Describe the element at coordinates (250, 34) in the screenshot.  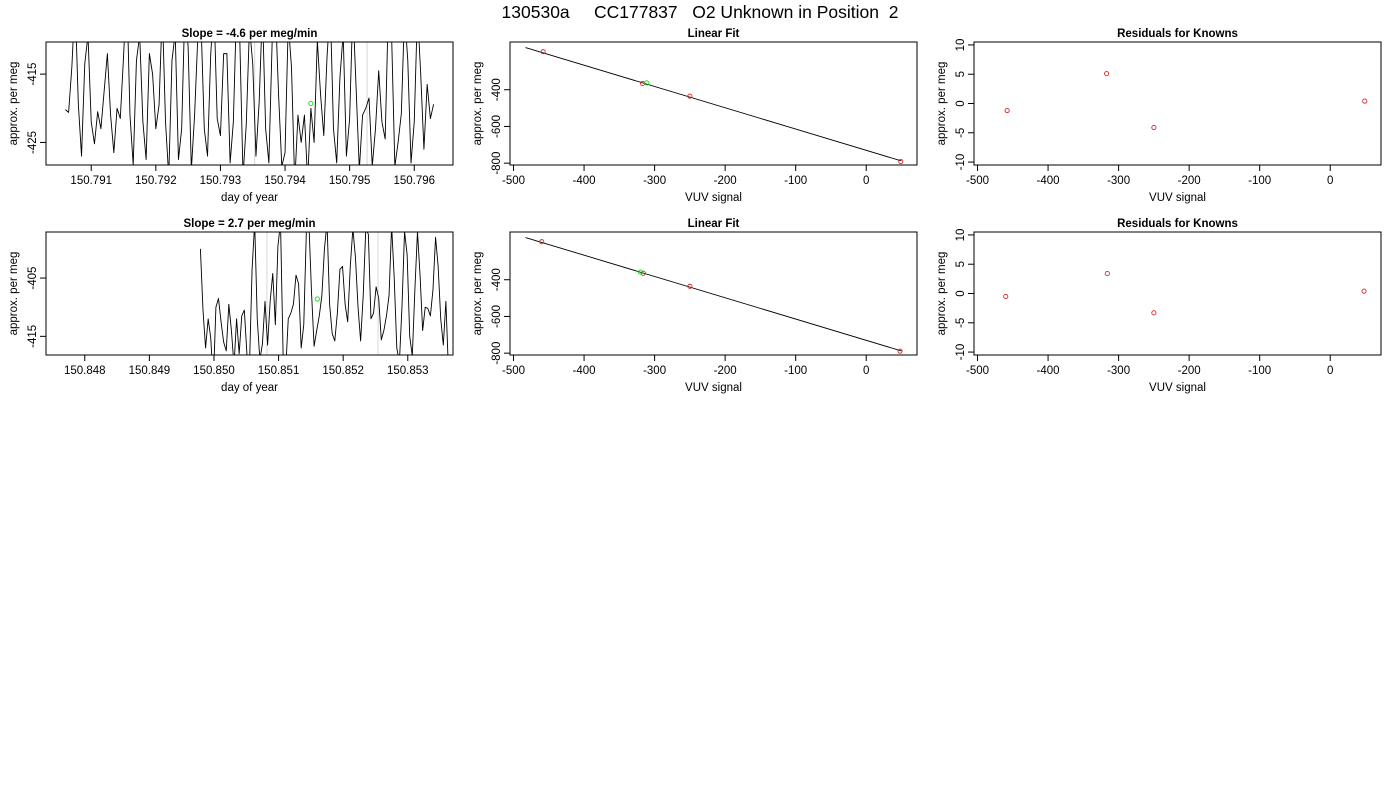
I see `chart-title: Slope = -4.6 per meg/min` at that location.